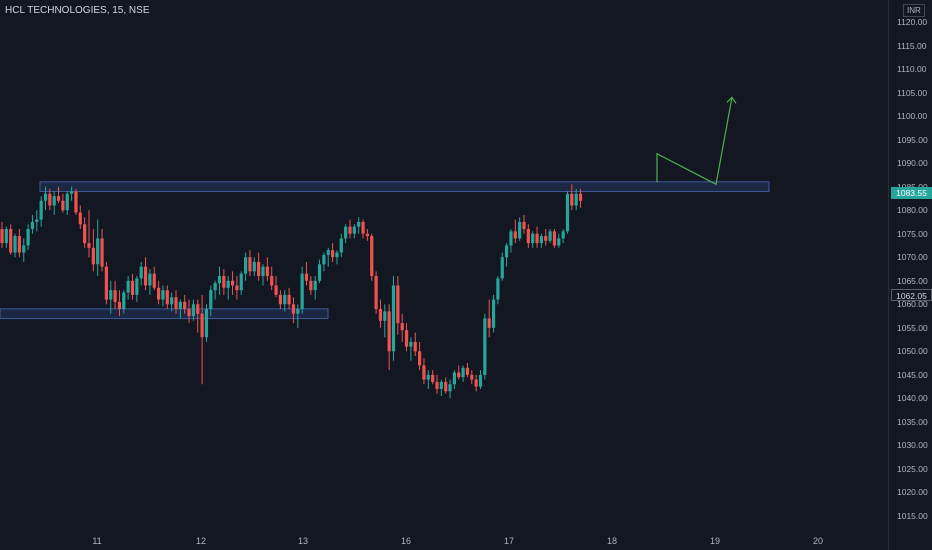  I want to click on currency-label: INR, so click(914, 10).